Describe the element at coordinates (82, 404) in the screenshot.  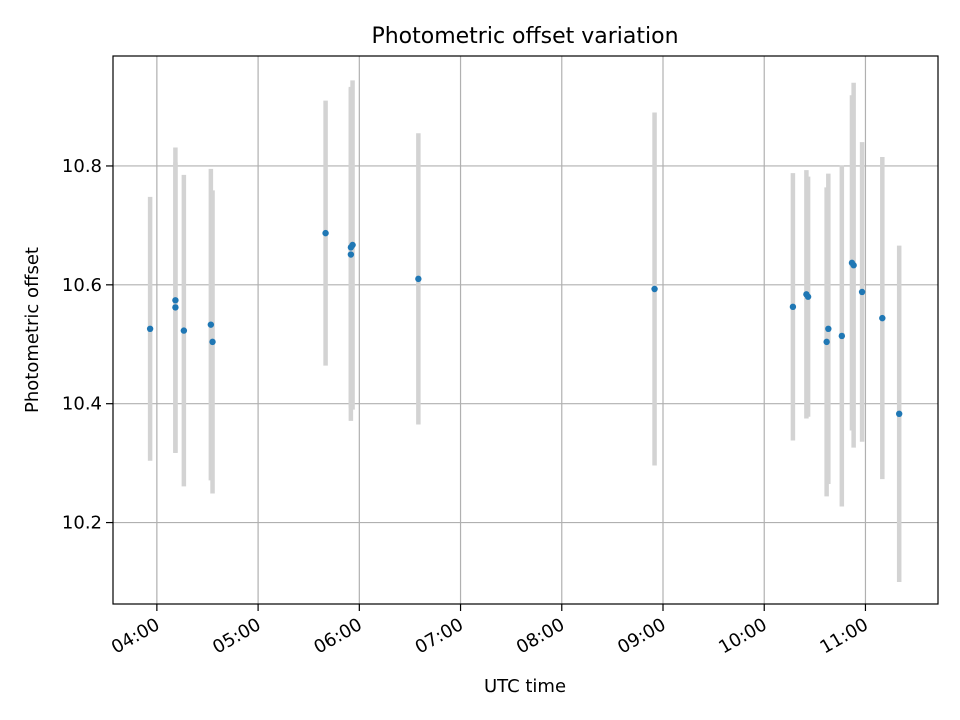
I see `y-tick-label: 10.4` at that location.